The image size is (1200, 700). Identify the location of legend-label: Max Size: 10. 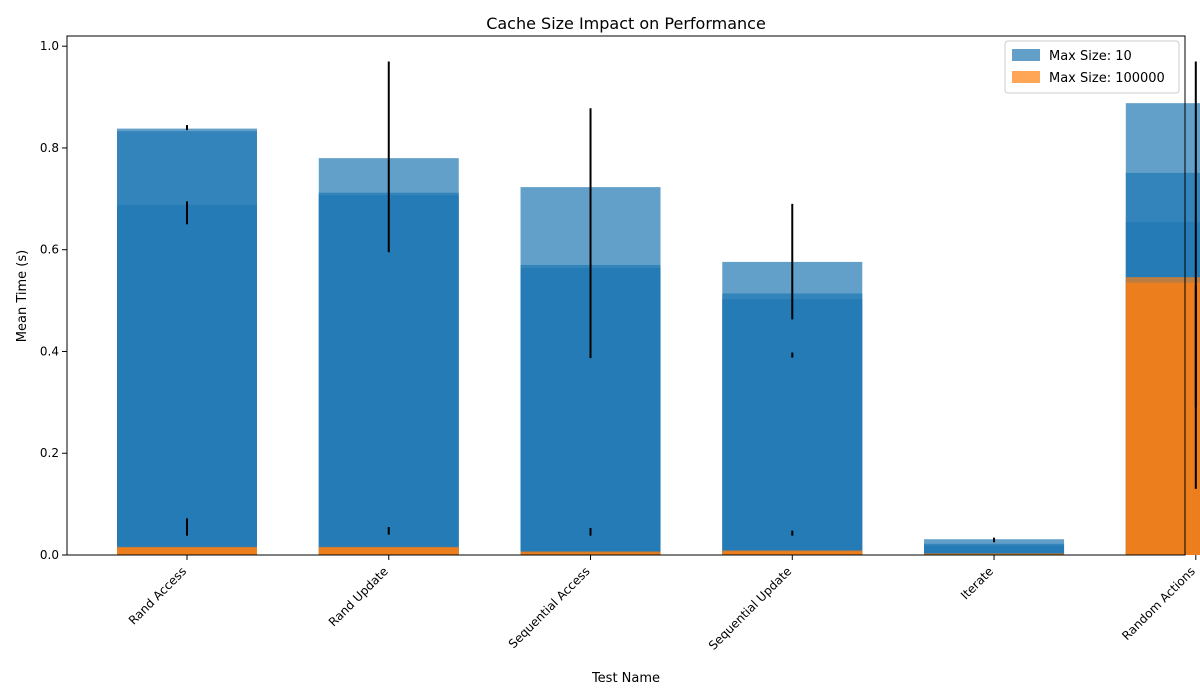
(1090, 56).